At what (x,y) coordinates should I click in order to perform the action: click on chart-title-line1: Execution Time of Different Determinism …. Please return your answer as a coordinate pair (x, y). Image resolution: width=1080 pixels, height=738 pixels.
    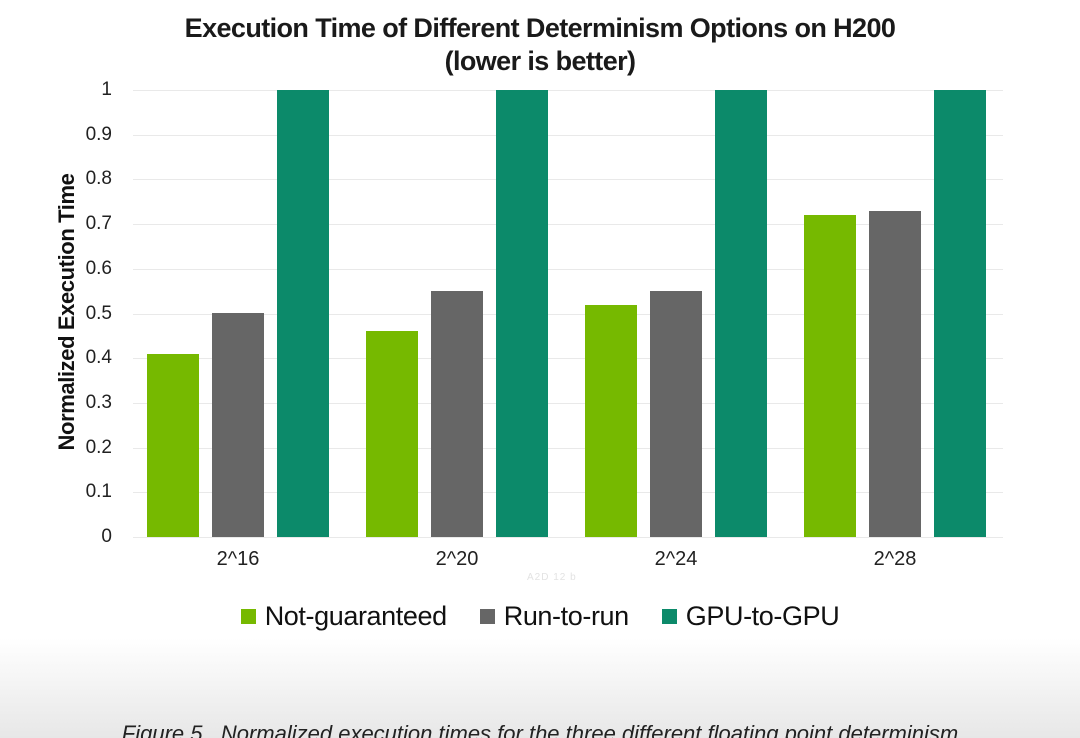
    Looking at the image, I should click on (540, 28).